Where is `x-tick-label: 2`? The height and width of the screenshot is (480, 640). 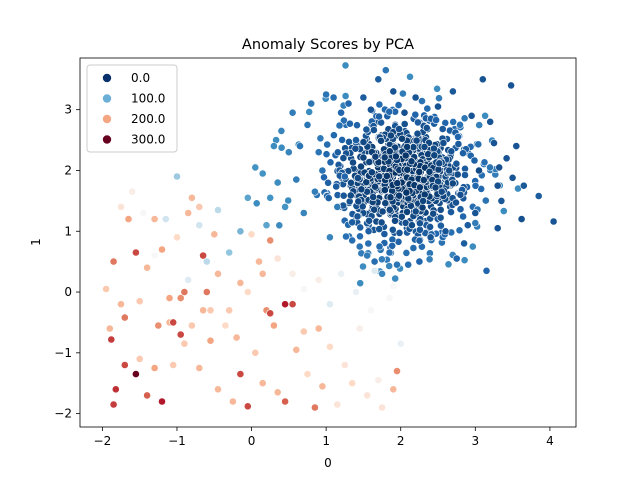
x-tick-label: 2 is located at coordinates (401, 441).